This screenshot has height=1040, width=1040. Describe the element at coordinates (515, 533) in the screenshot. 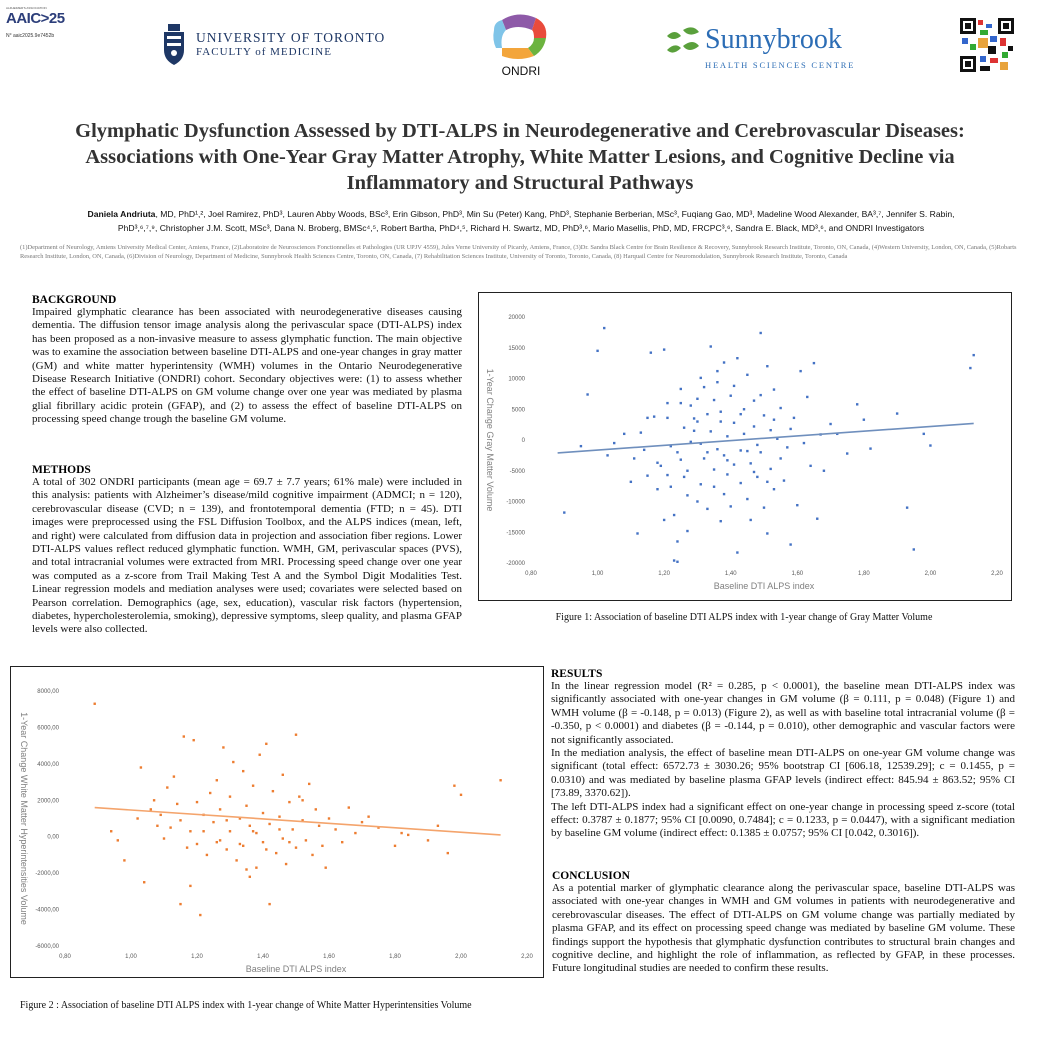

I see `y-tick-label: -15000` at that location.